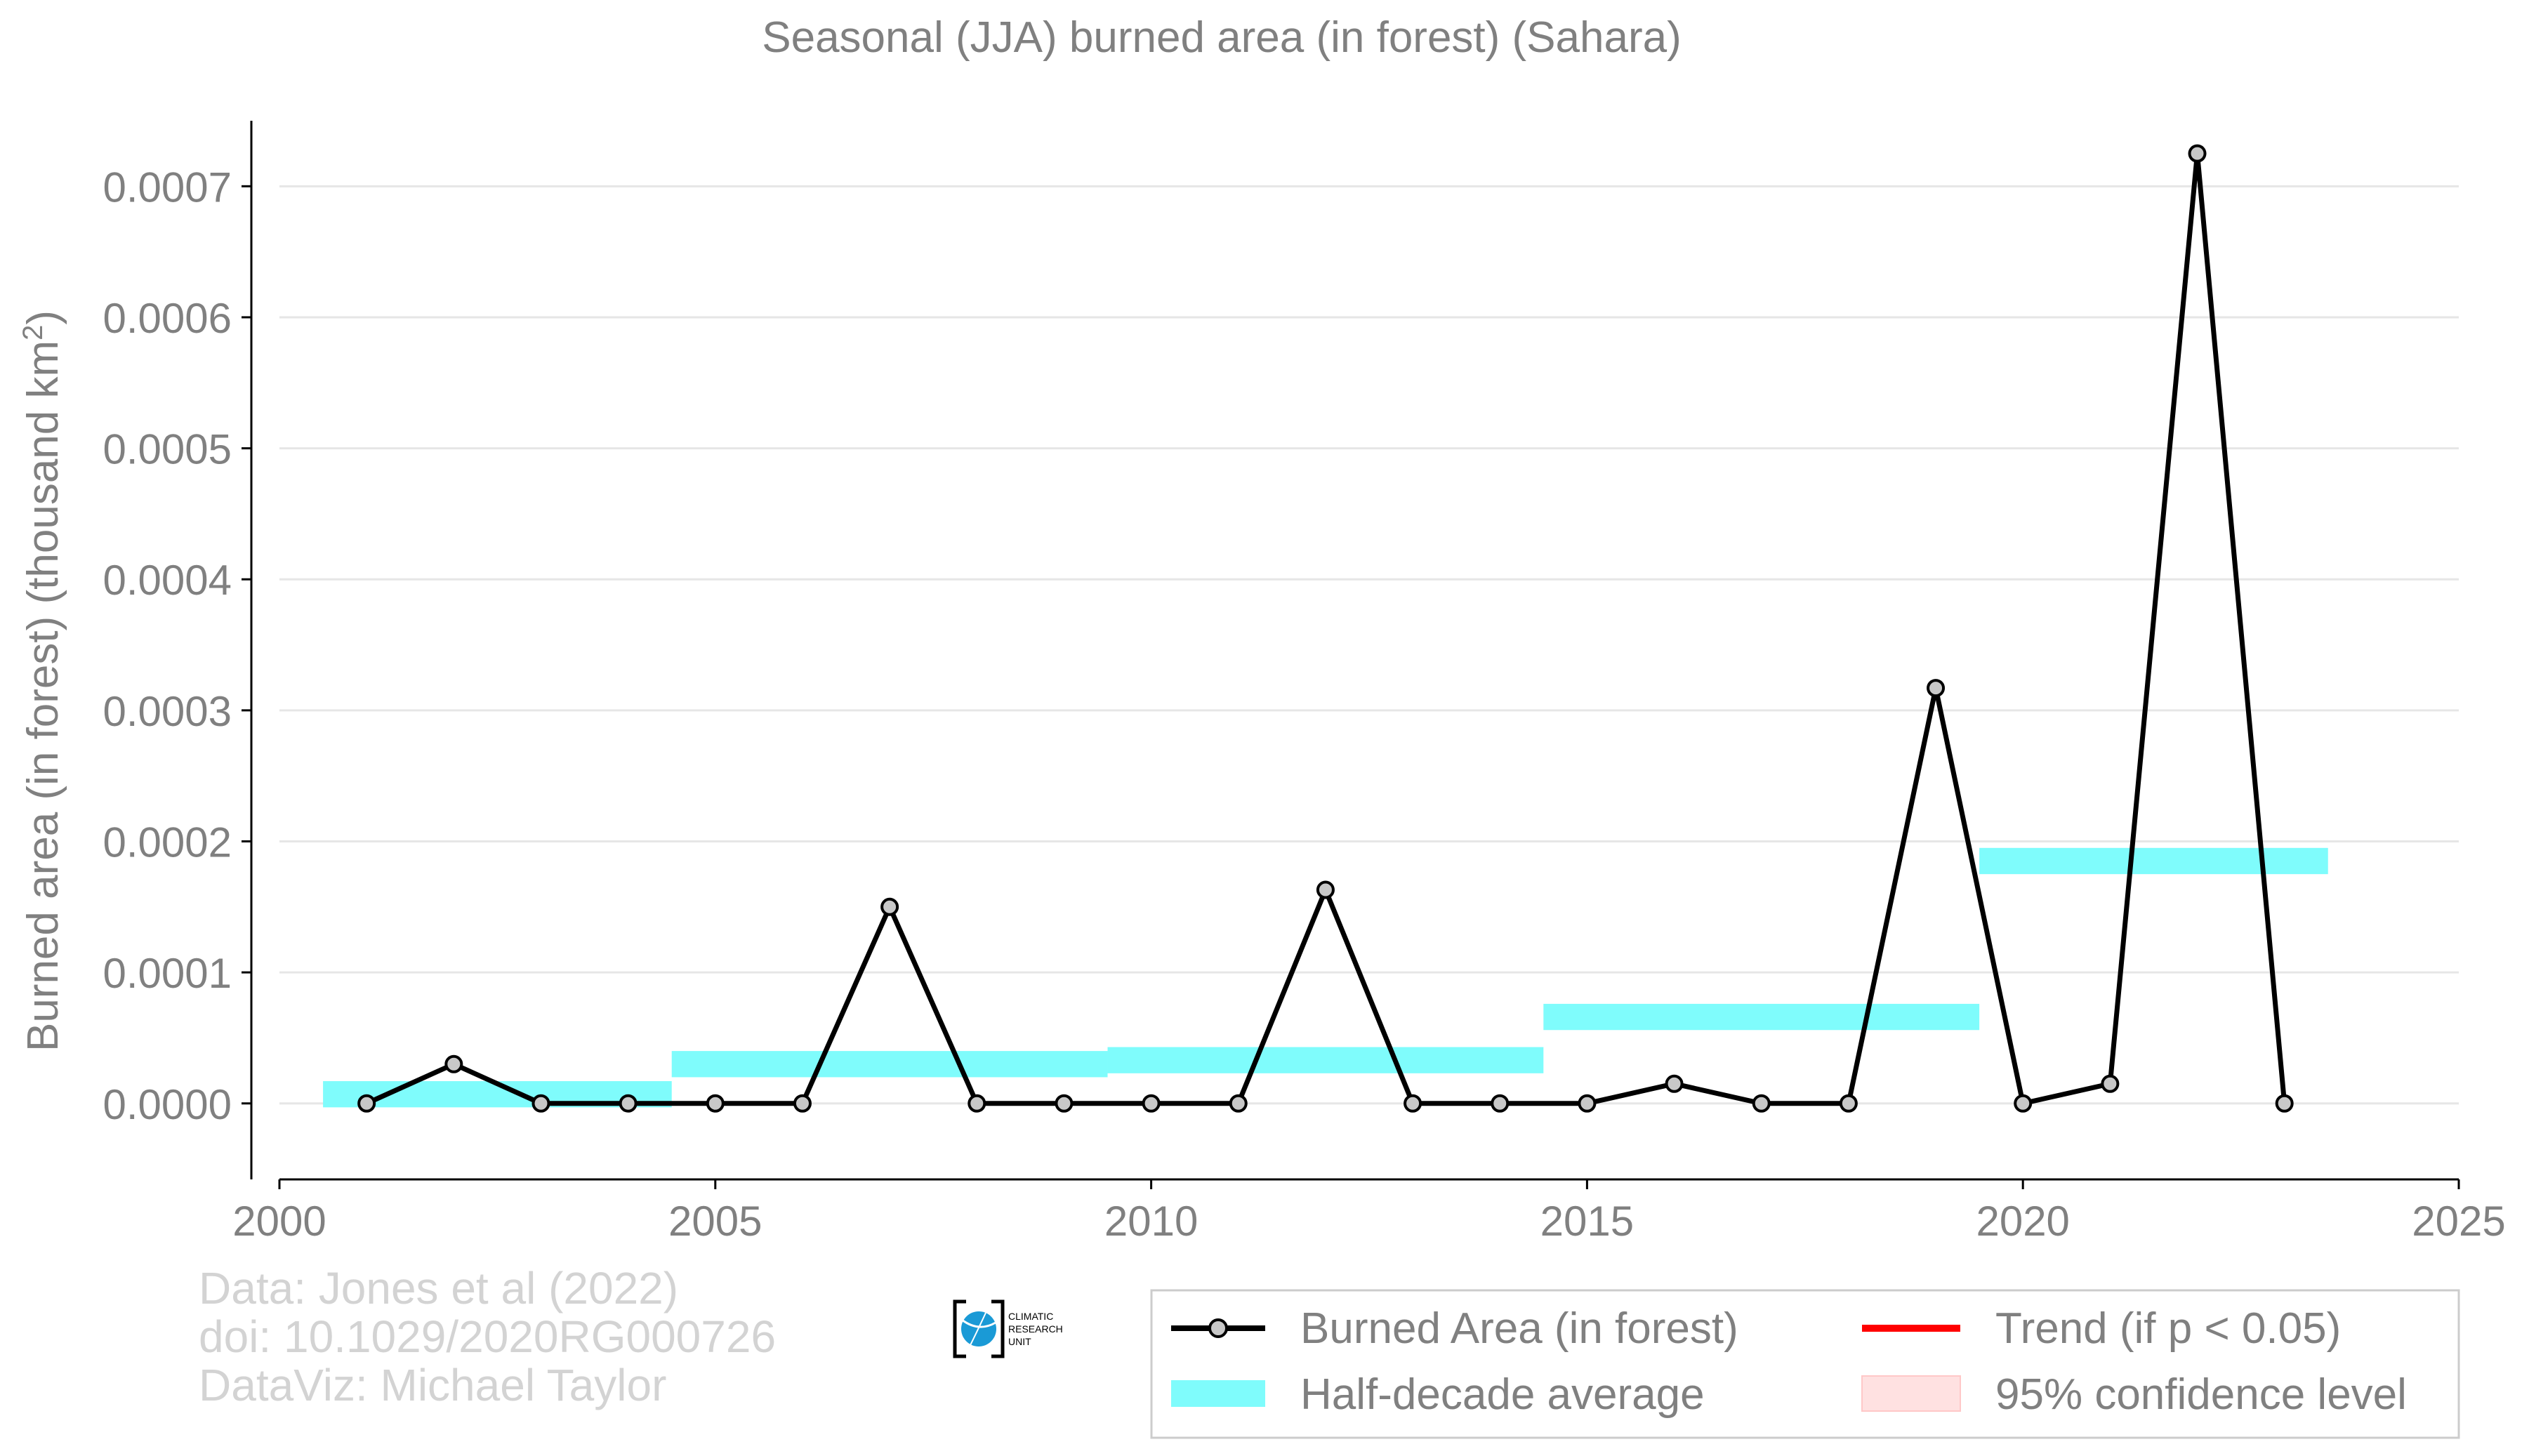 Image resolution: width=2529 pixels, height=1456 pixels. Describe the element at coordinates (1151, 1221) in the screenshot. I see `x-tick-label: 2010` at that location.